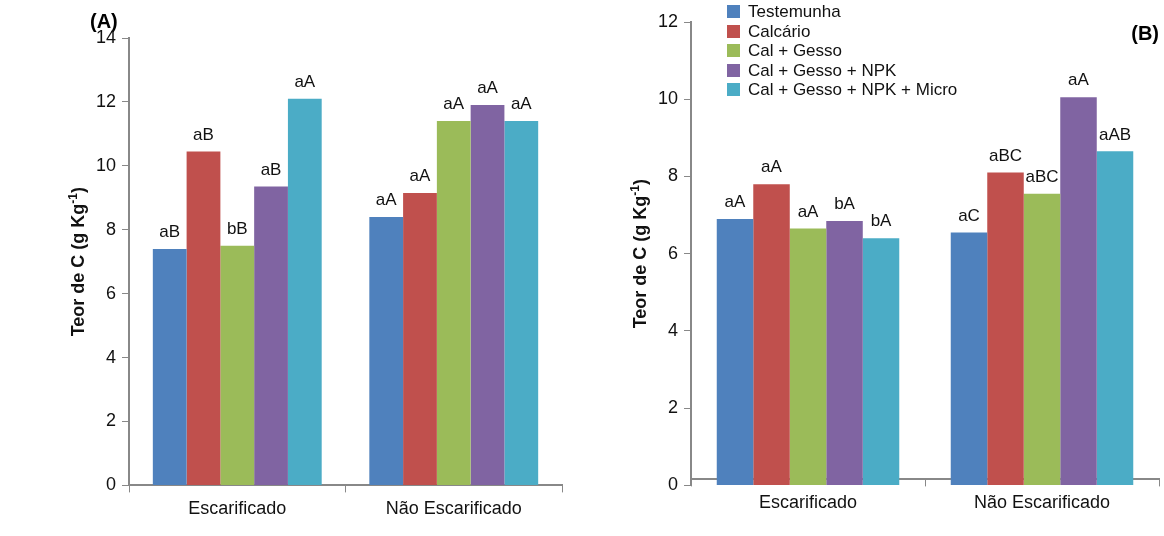 This screenshot has width=1164, height=536. Describe the element at coordinates (853, 90) in the screenshot. I see `legend-label: Cal + Gesso + NPK + Micro` at that location.